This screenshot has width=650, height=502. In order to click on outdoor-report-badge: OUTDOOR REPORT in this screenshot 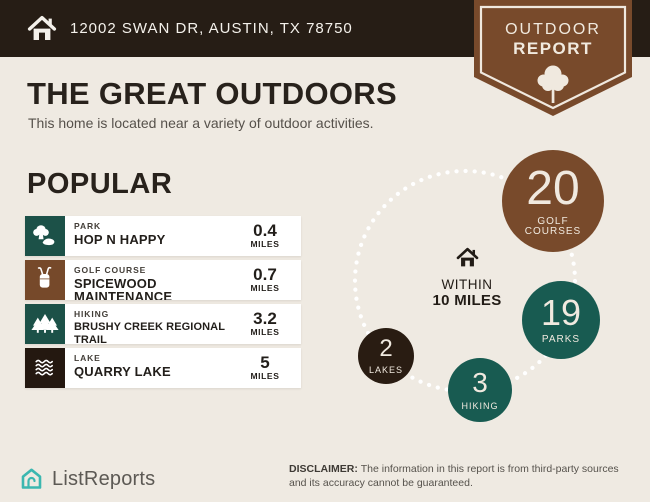, I will do `click(553, 58)`.